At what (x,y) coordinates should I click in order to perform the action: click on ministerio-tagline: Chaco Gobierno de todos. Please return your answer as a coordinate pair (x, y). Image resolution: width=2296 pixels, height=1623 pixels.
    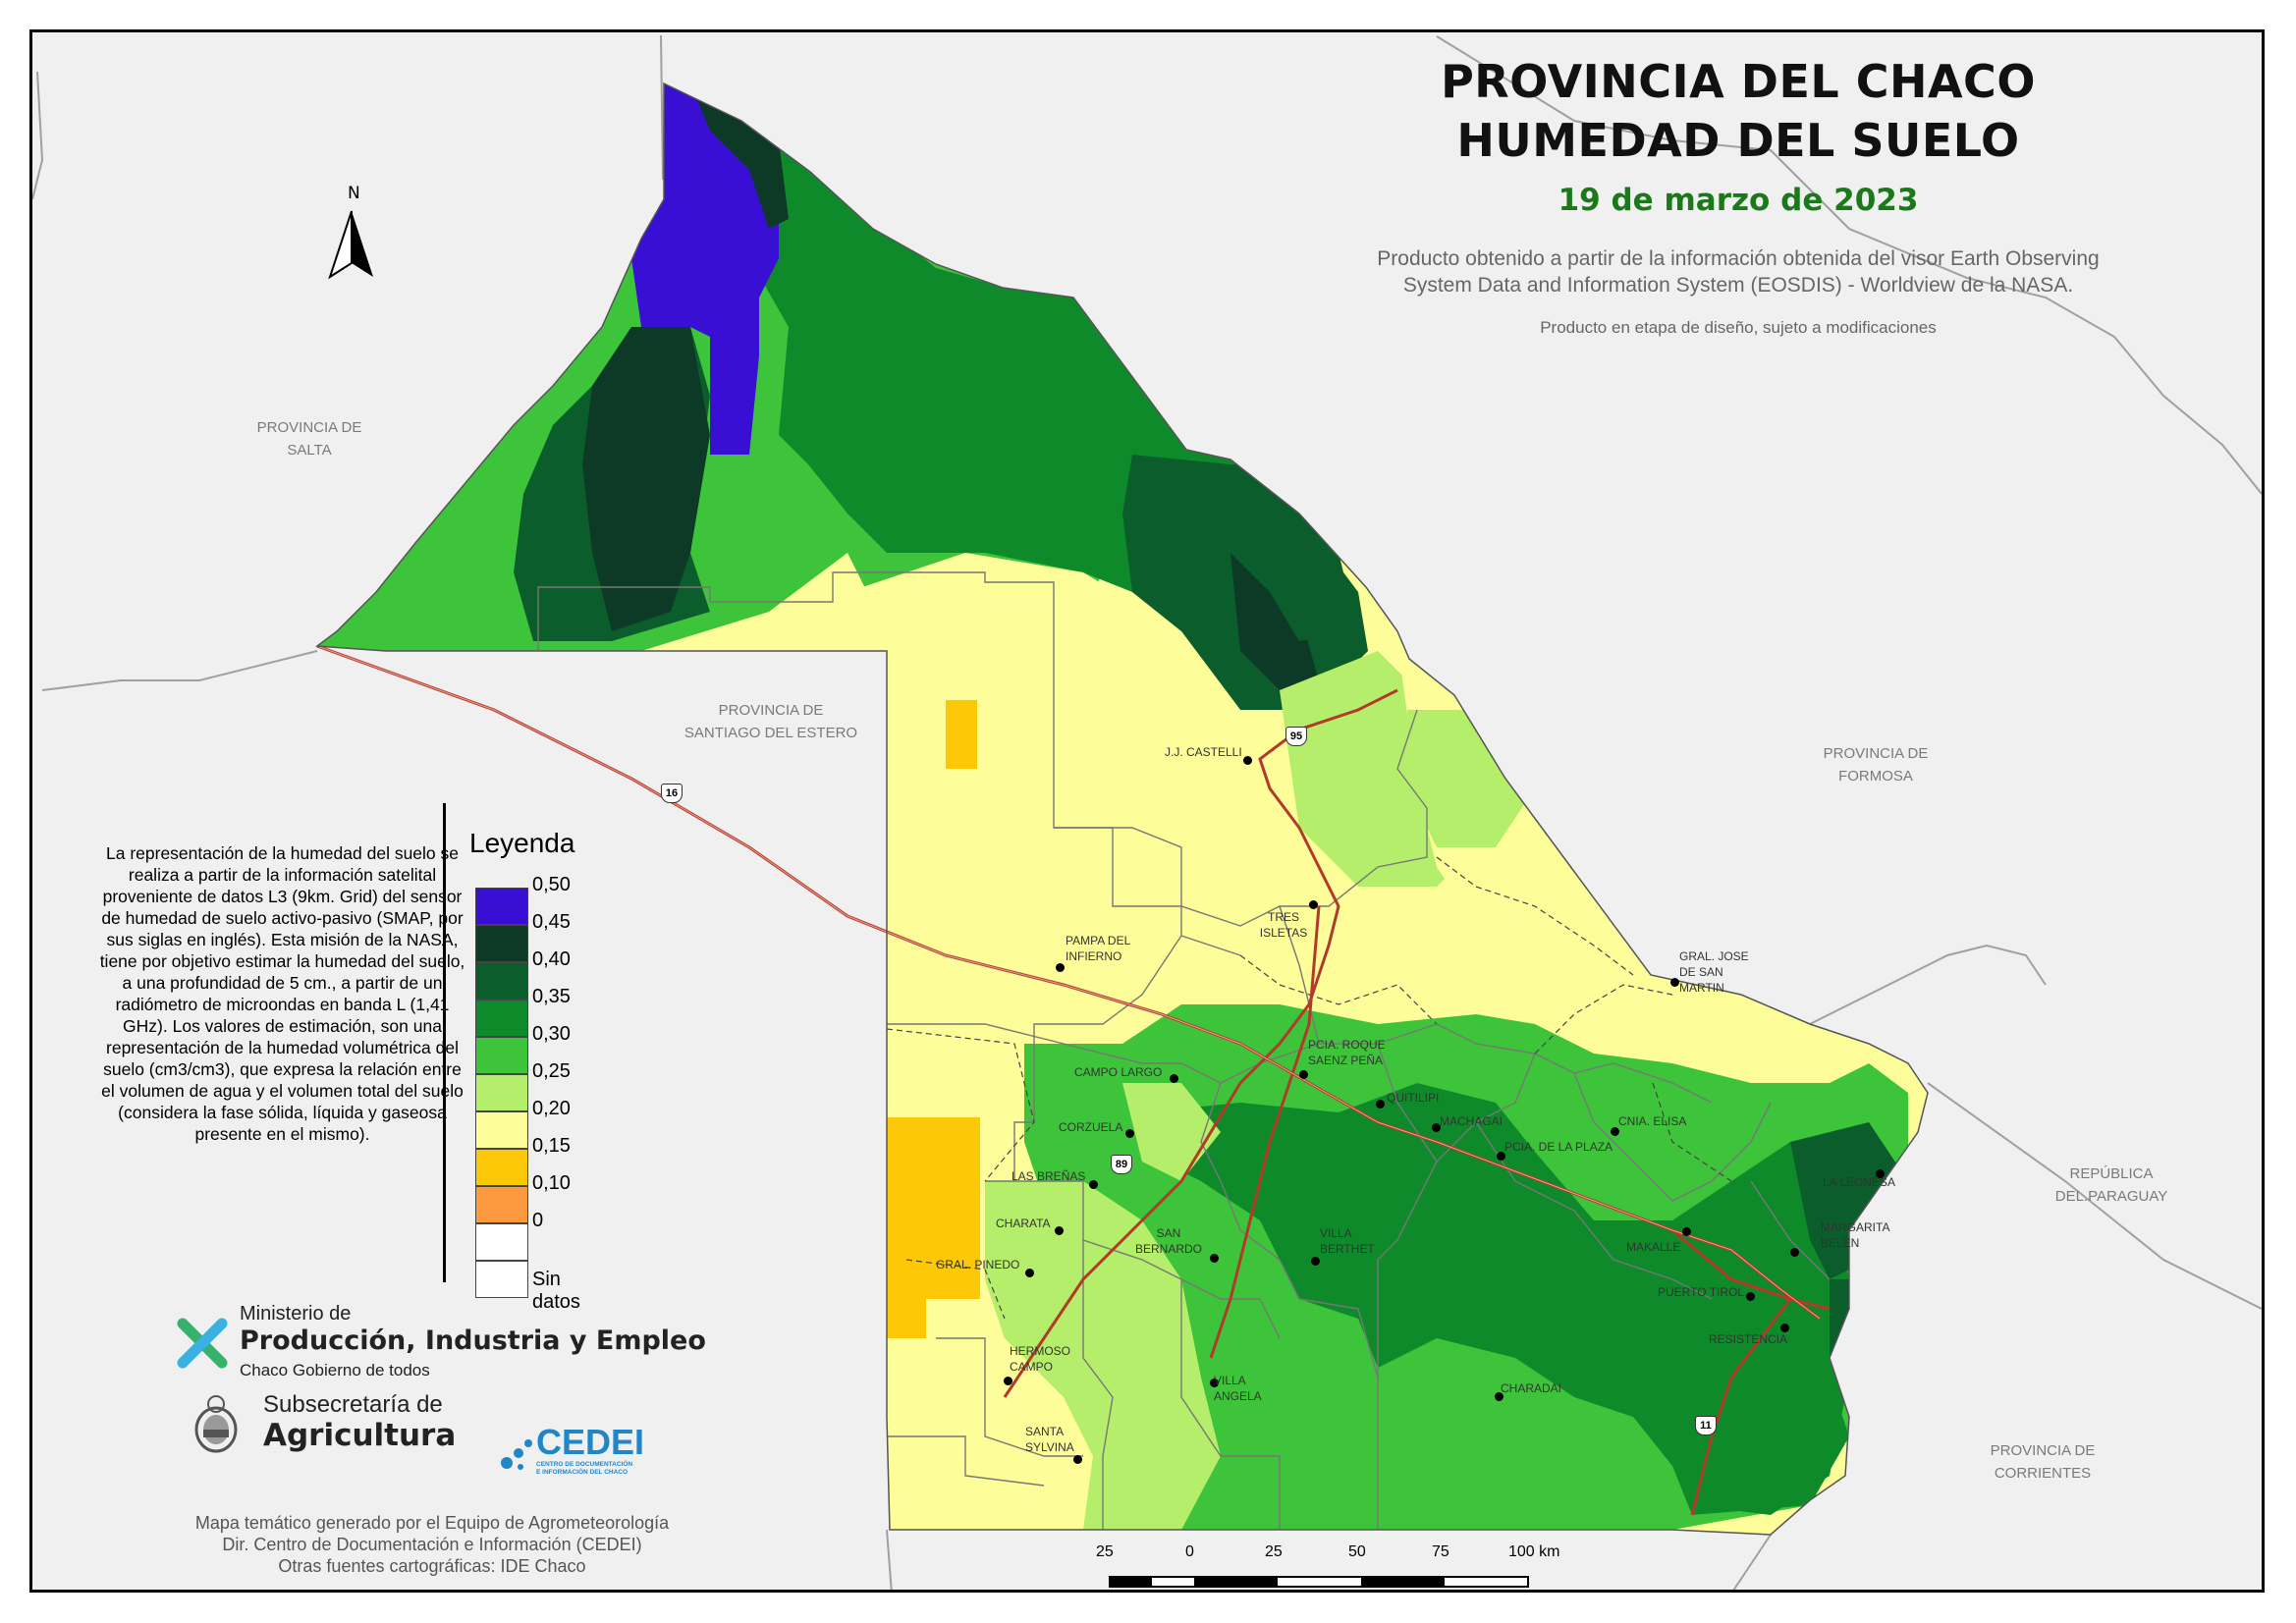
    Looking at the image, I should click on (335, 1370).